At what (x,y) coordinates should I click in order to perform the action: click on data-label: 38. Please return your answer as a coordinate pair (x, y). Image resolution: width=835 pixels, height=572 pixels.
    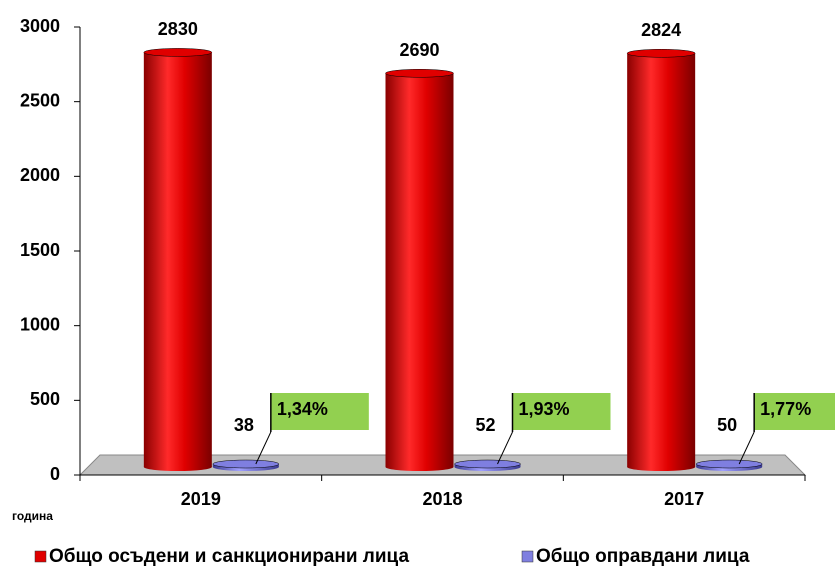
    Looking at the image, I should click on (244, 425).